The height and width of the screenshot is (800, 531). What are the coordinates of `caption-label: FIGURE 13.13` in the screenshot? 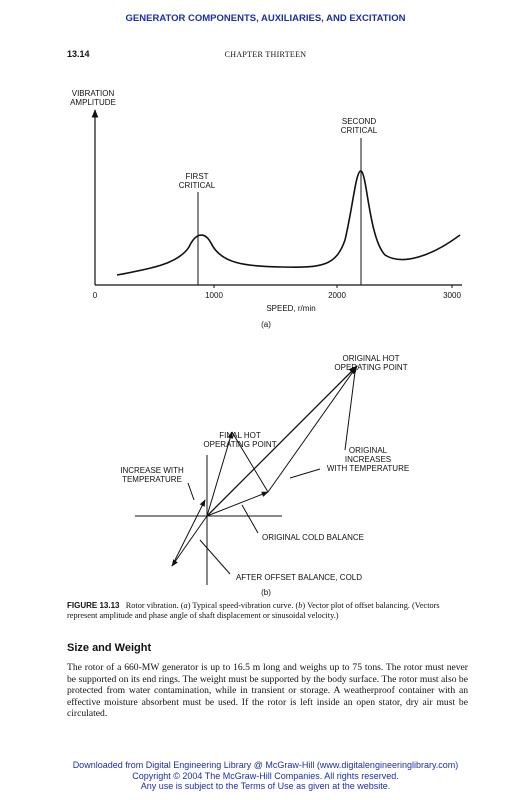 It's located at (93, 605).